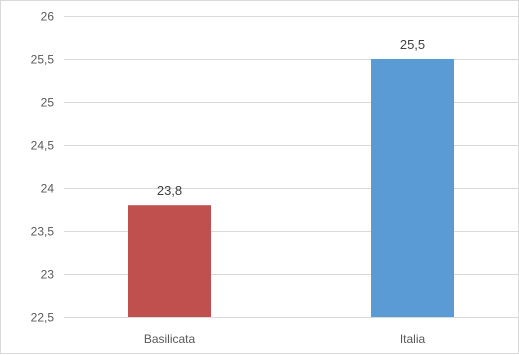 This screenshot has width=519, height=355. What do you see at coordinates (169, 261) in the screenshot?
I see `bar-basilicata` at bounding box center [169, 261].